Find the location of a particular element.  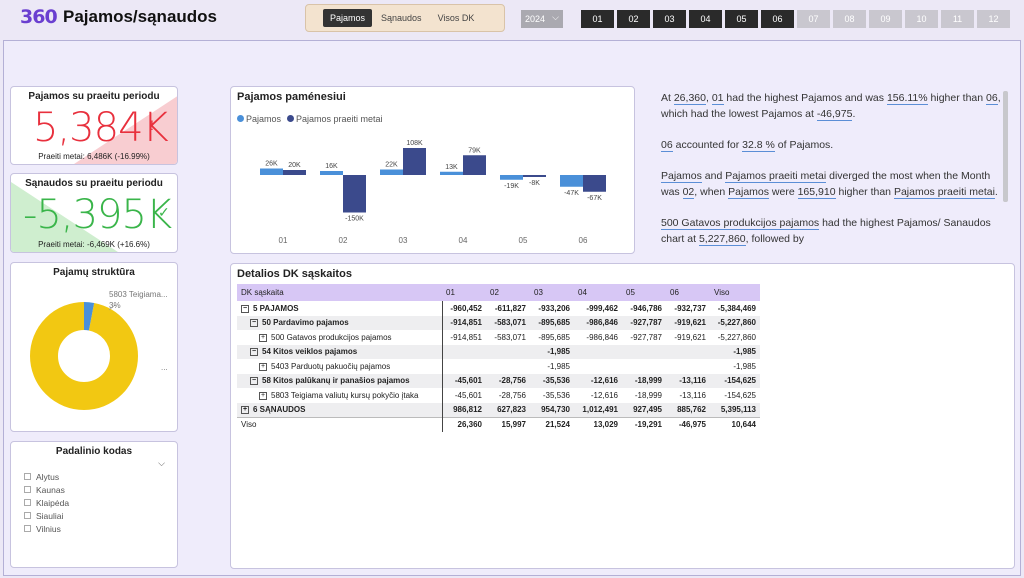

column-header: 06 is located at coordinates (688, 292).